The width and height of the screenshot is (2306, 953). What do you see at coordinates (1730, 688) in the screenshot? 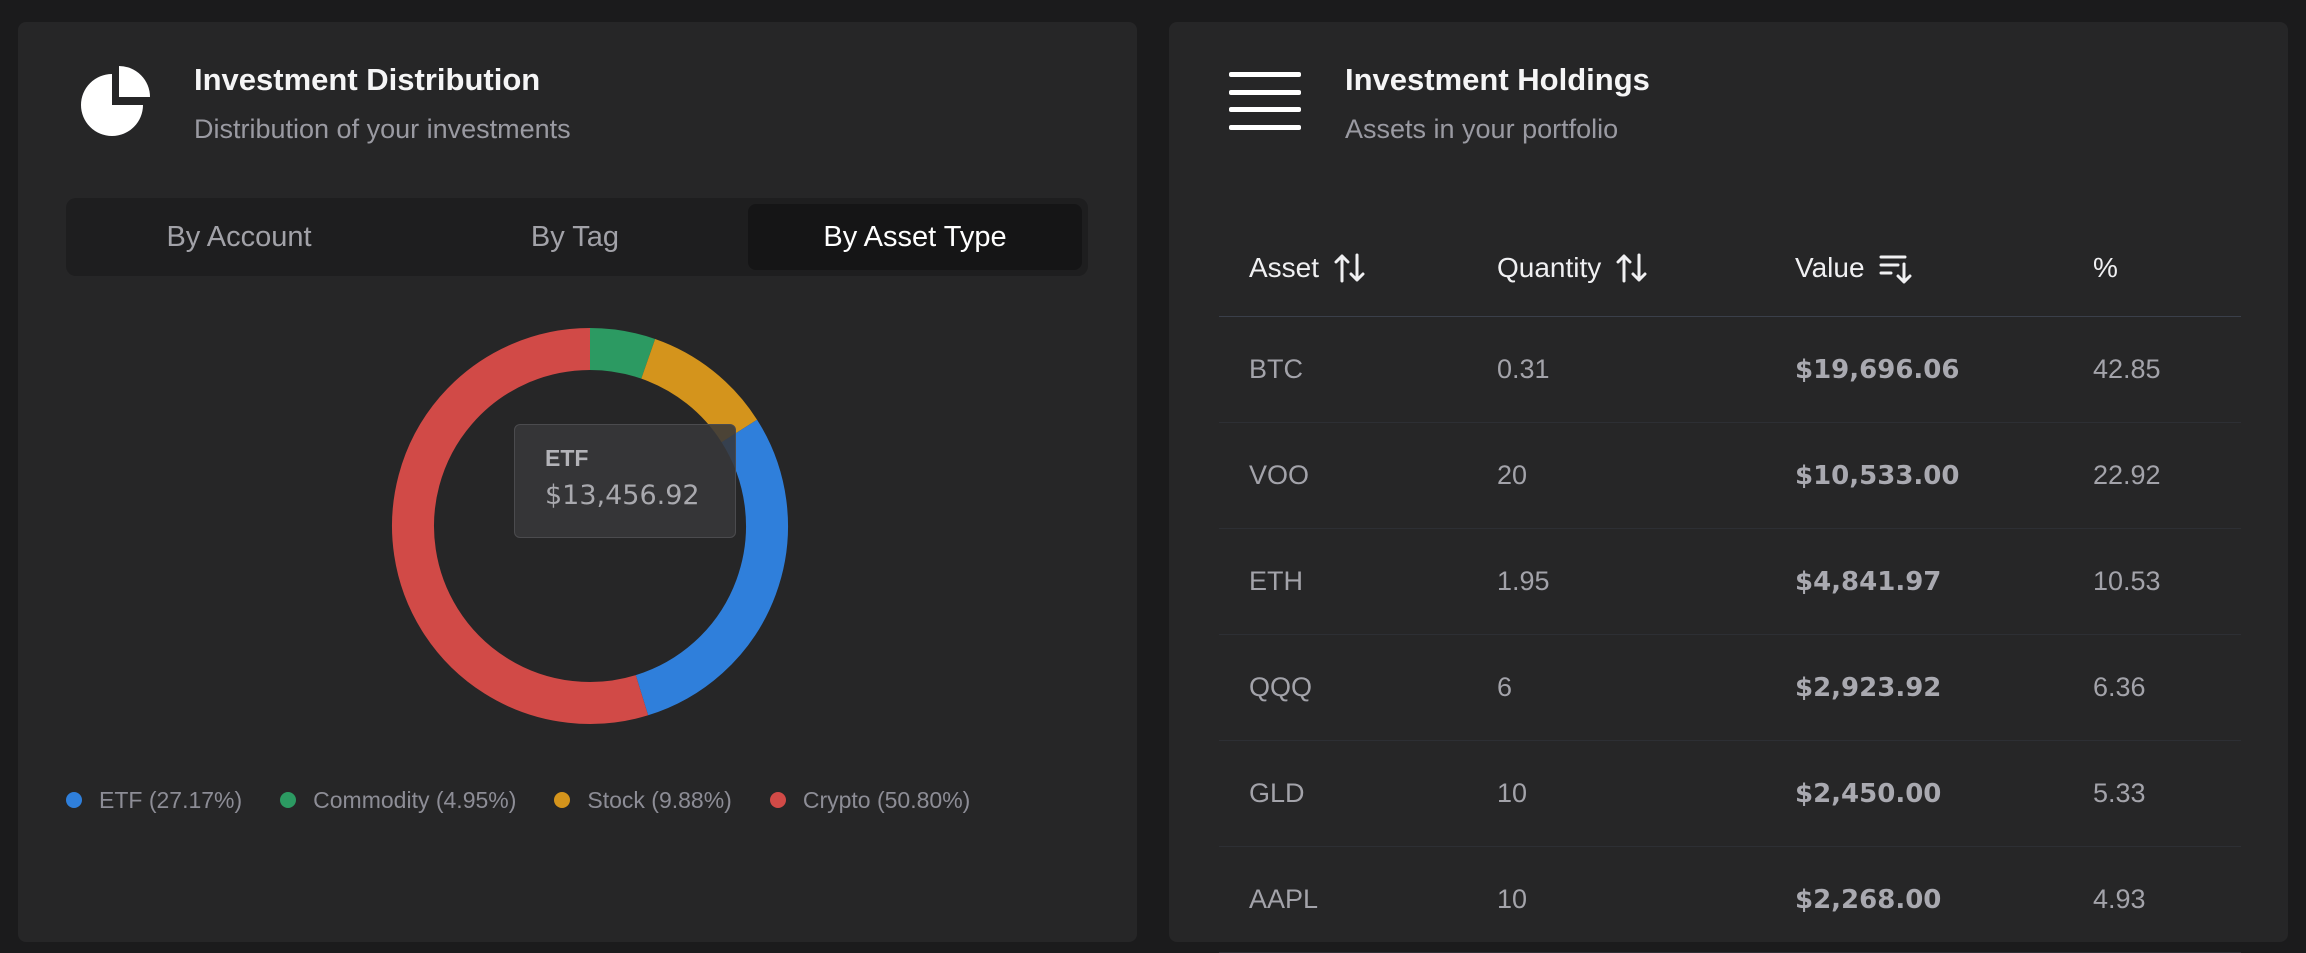
I see `table-row: QQQ 6 $2,923.92 6.36` at bounding box center [1730, 688].